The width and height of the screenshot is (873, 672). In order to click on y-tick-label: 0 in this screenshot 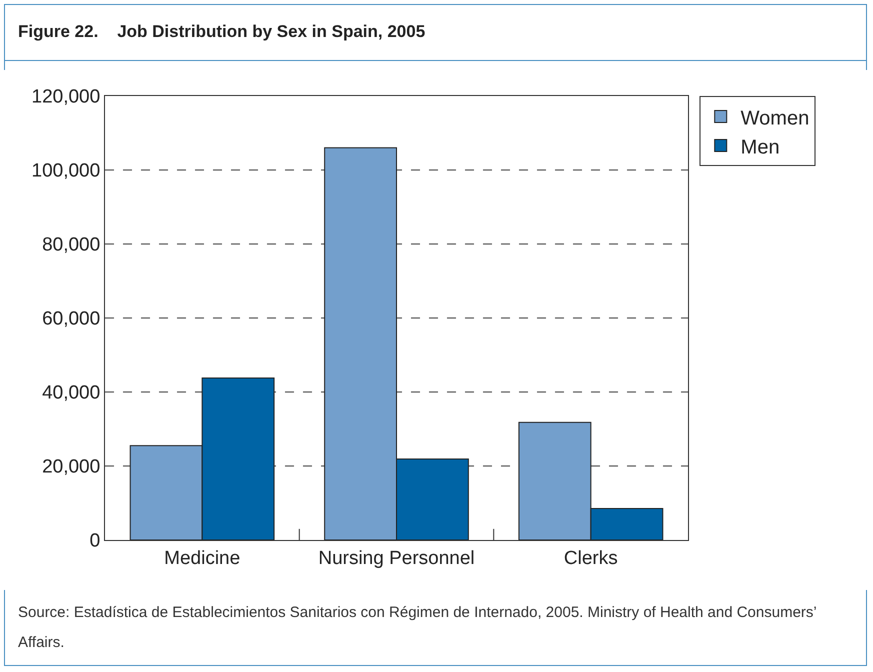, I will do `click(95, 541)`.